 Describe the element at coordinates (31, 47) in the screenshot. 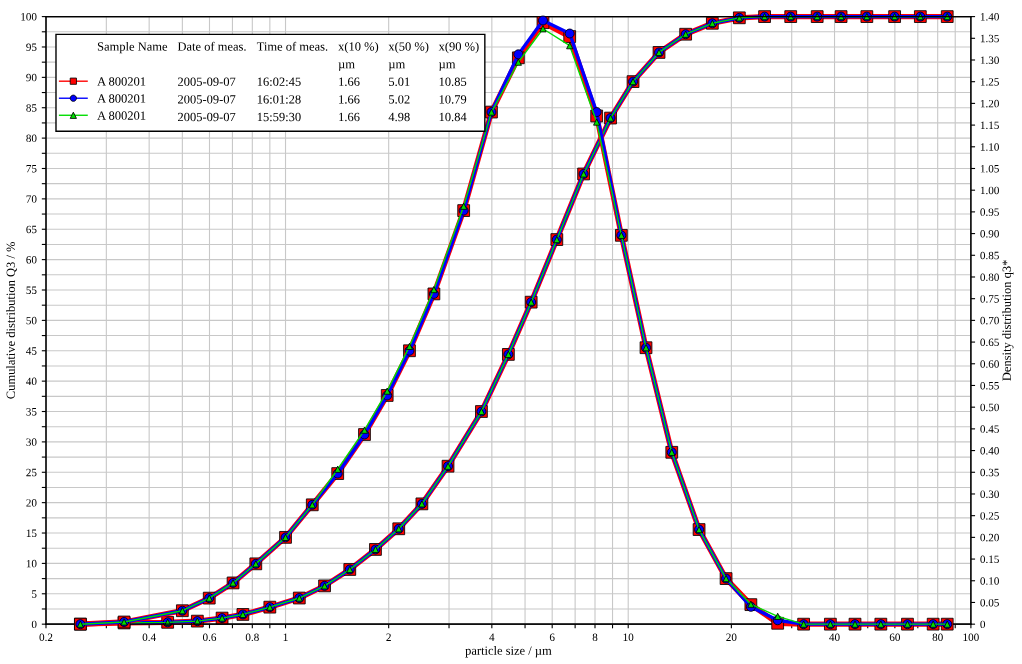

I see `y-tick-label: 95` at that location.